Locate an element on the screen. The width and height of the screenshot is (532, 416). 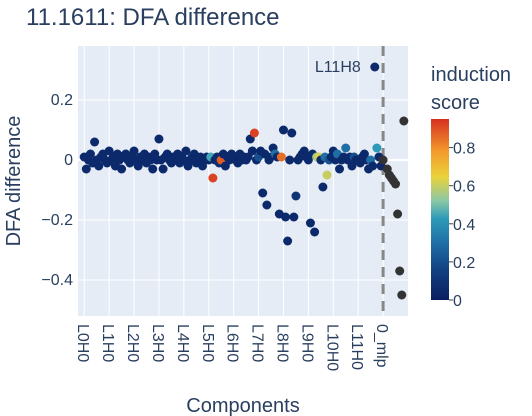
x-tick-label: L2H0 is located at coordinates (132, 343).